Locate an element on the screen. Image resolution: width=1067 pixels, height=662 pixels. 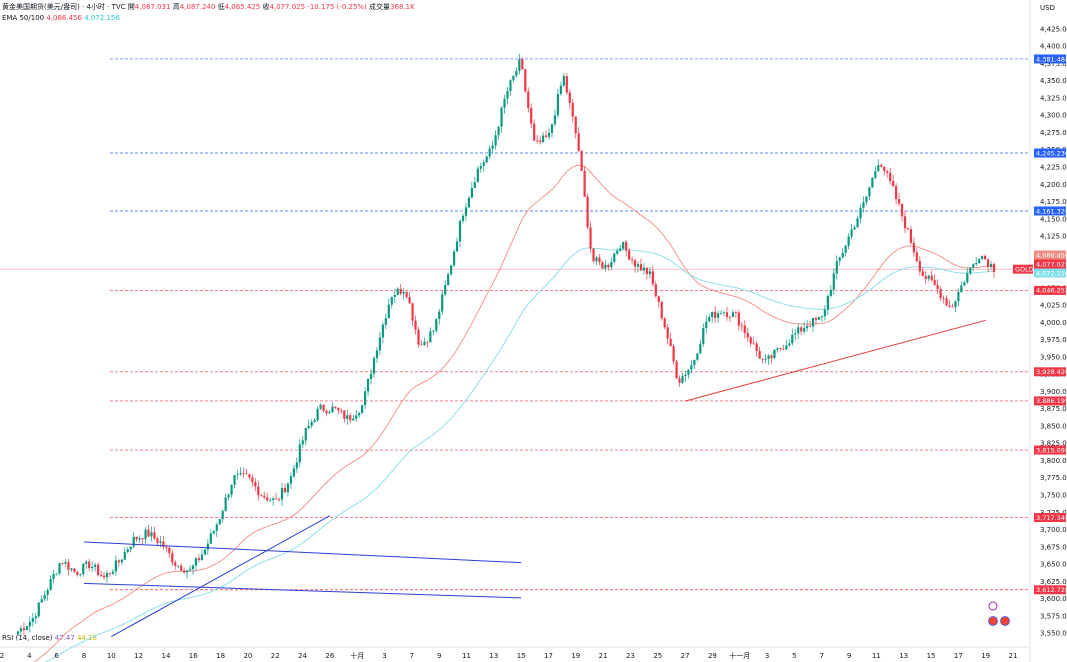
legend-high-label: 高 is located at coordinates (176, 7).